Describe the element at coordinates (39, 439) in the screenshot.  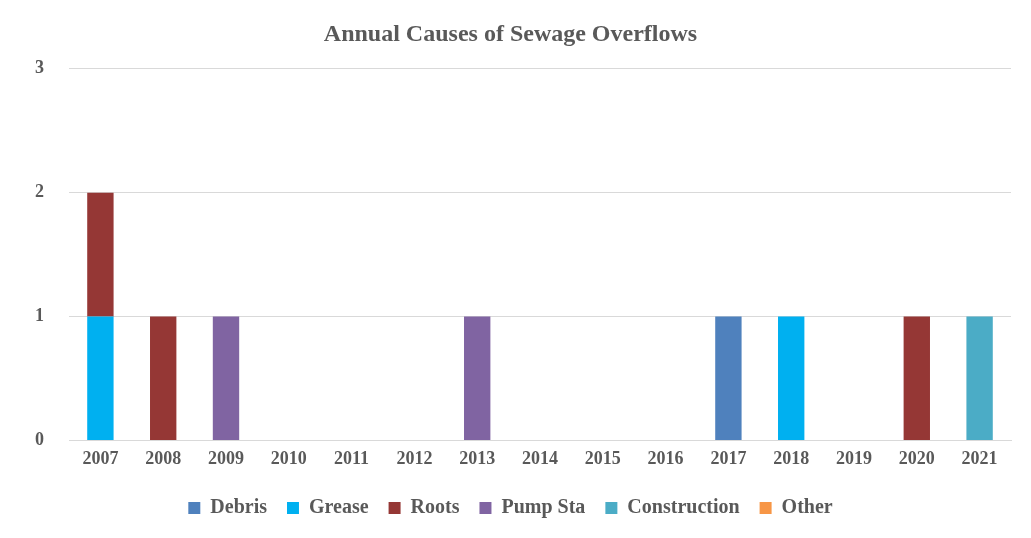
I see `y-tick-label: 0` at that location.